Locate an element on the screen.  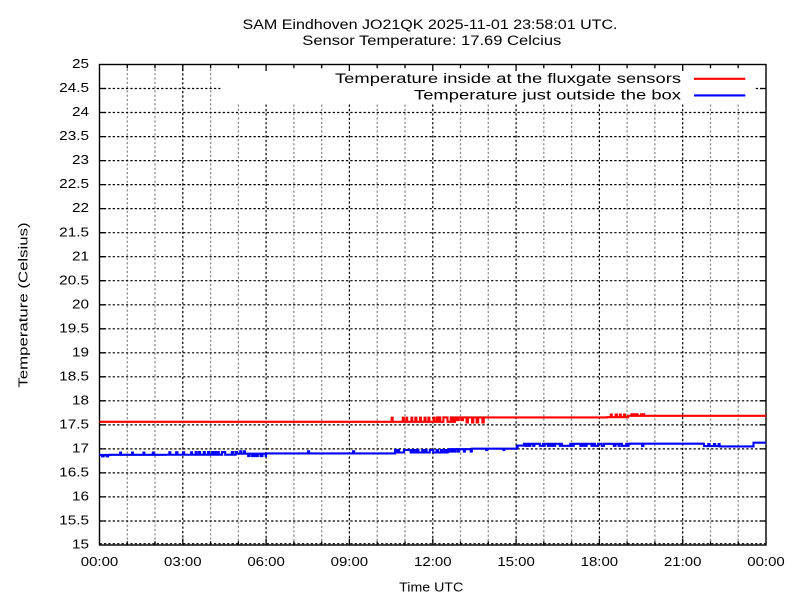
svg-text: 21.5 is located at coordinates (74, 231).